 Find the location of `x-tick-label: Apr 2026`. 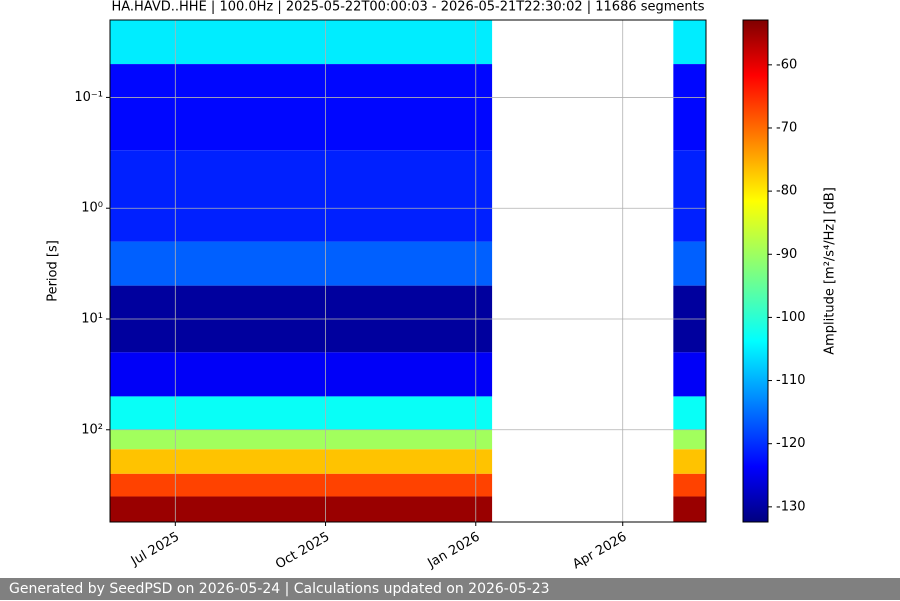

x-tick-label: Apr 2026 is located at coordinates (599, 551).